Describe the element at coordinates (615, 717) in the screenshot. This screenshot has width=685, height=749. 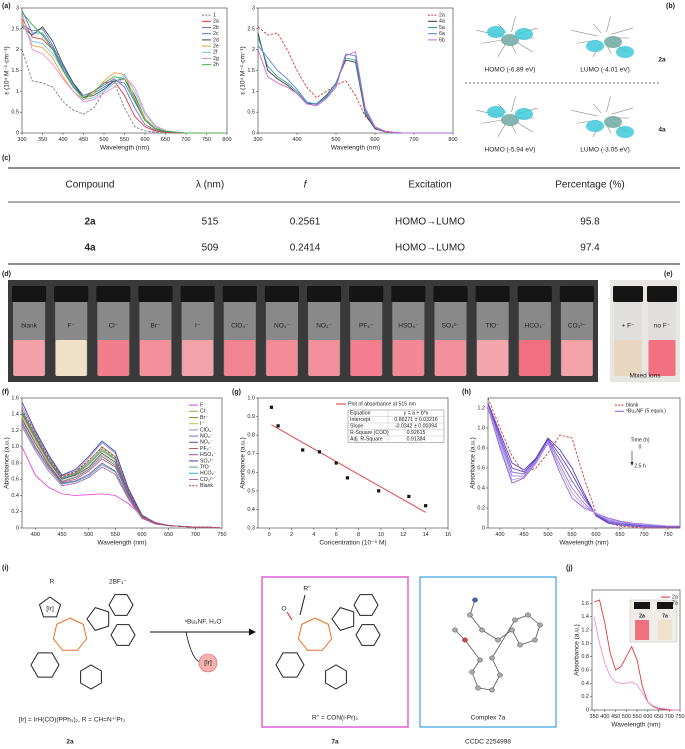
I see `x-tick-label: 450` at that location.